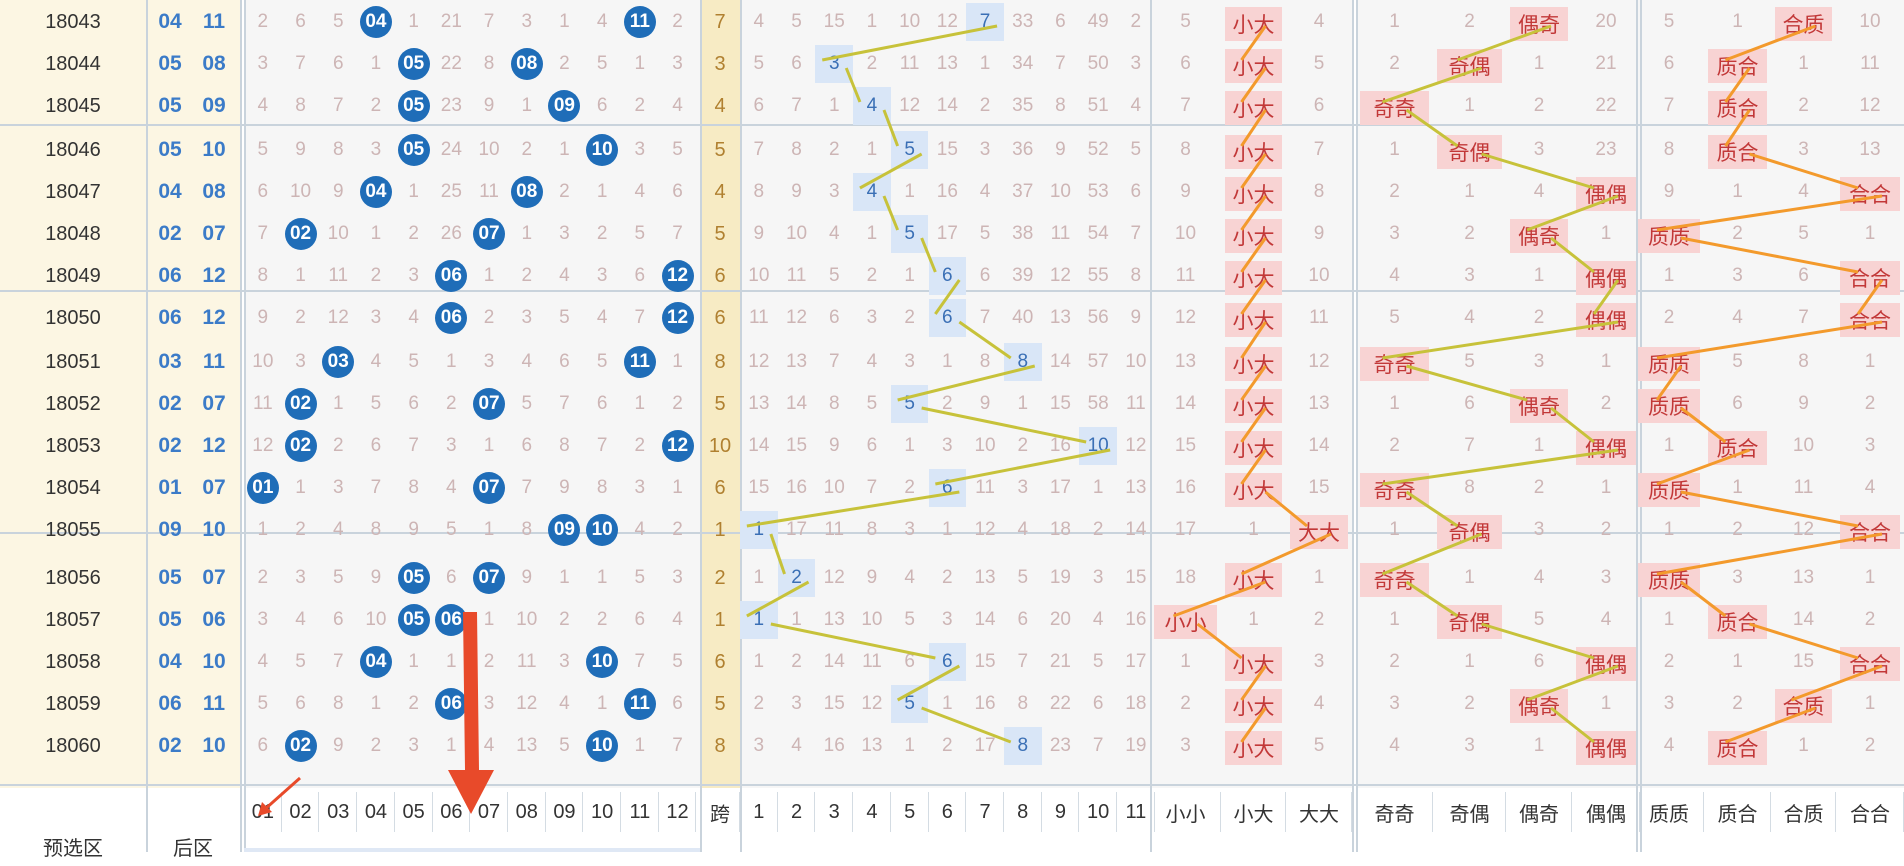  Describe the element at coordinates (759, 811) in the screenshot. I see `span-value-header: 1` at that location.